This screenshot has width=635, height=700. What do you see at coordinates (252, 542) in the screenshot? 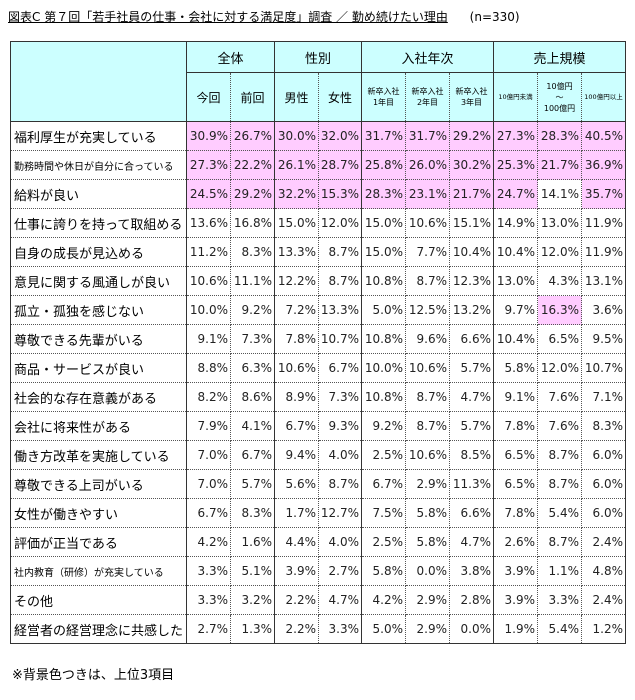
I see `value-cell: 1.6%` at bounding box center [252, 542].